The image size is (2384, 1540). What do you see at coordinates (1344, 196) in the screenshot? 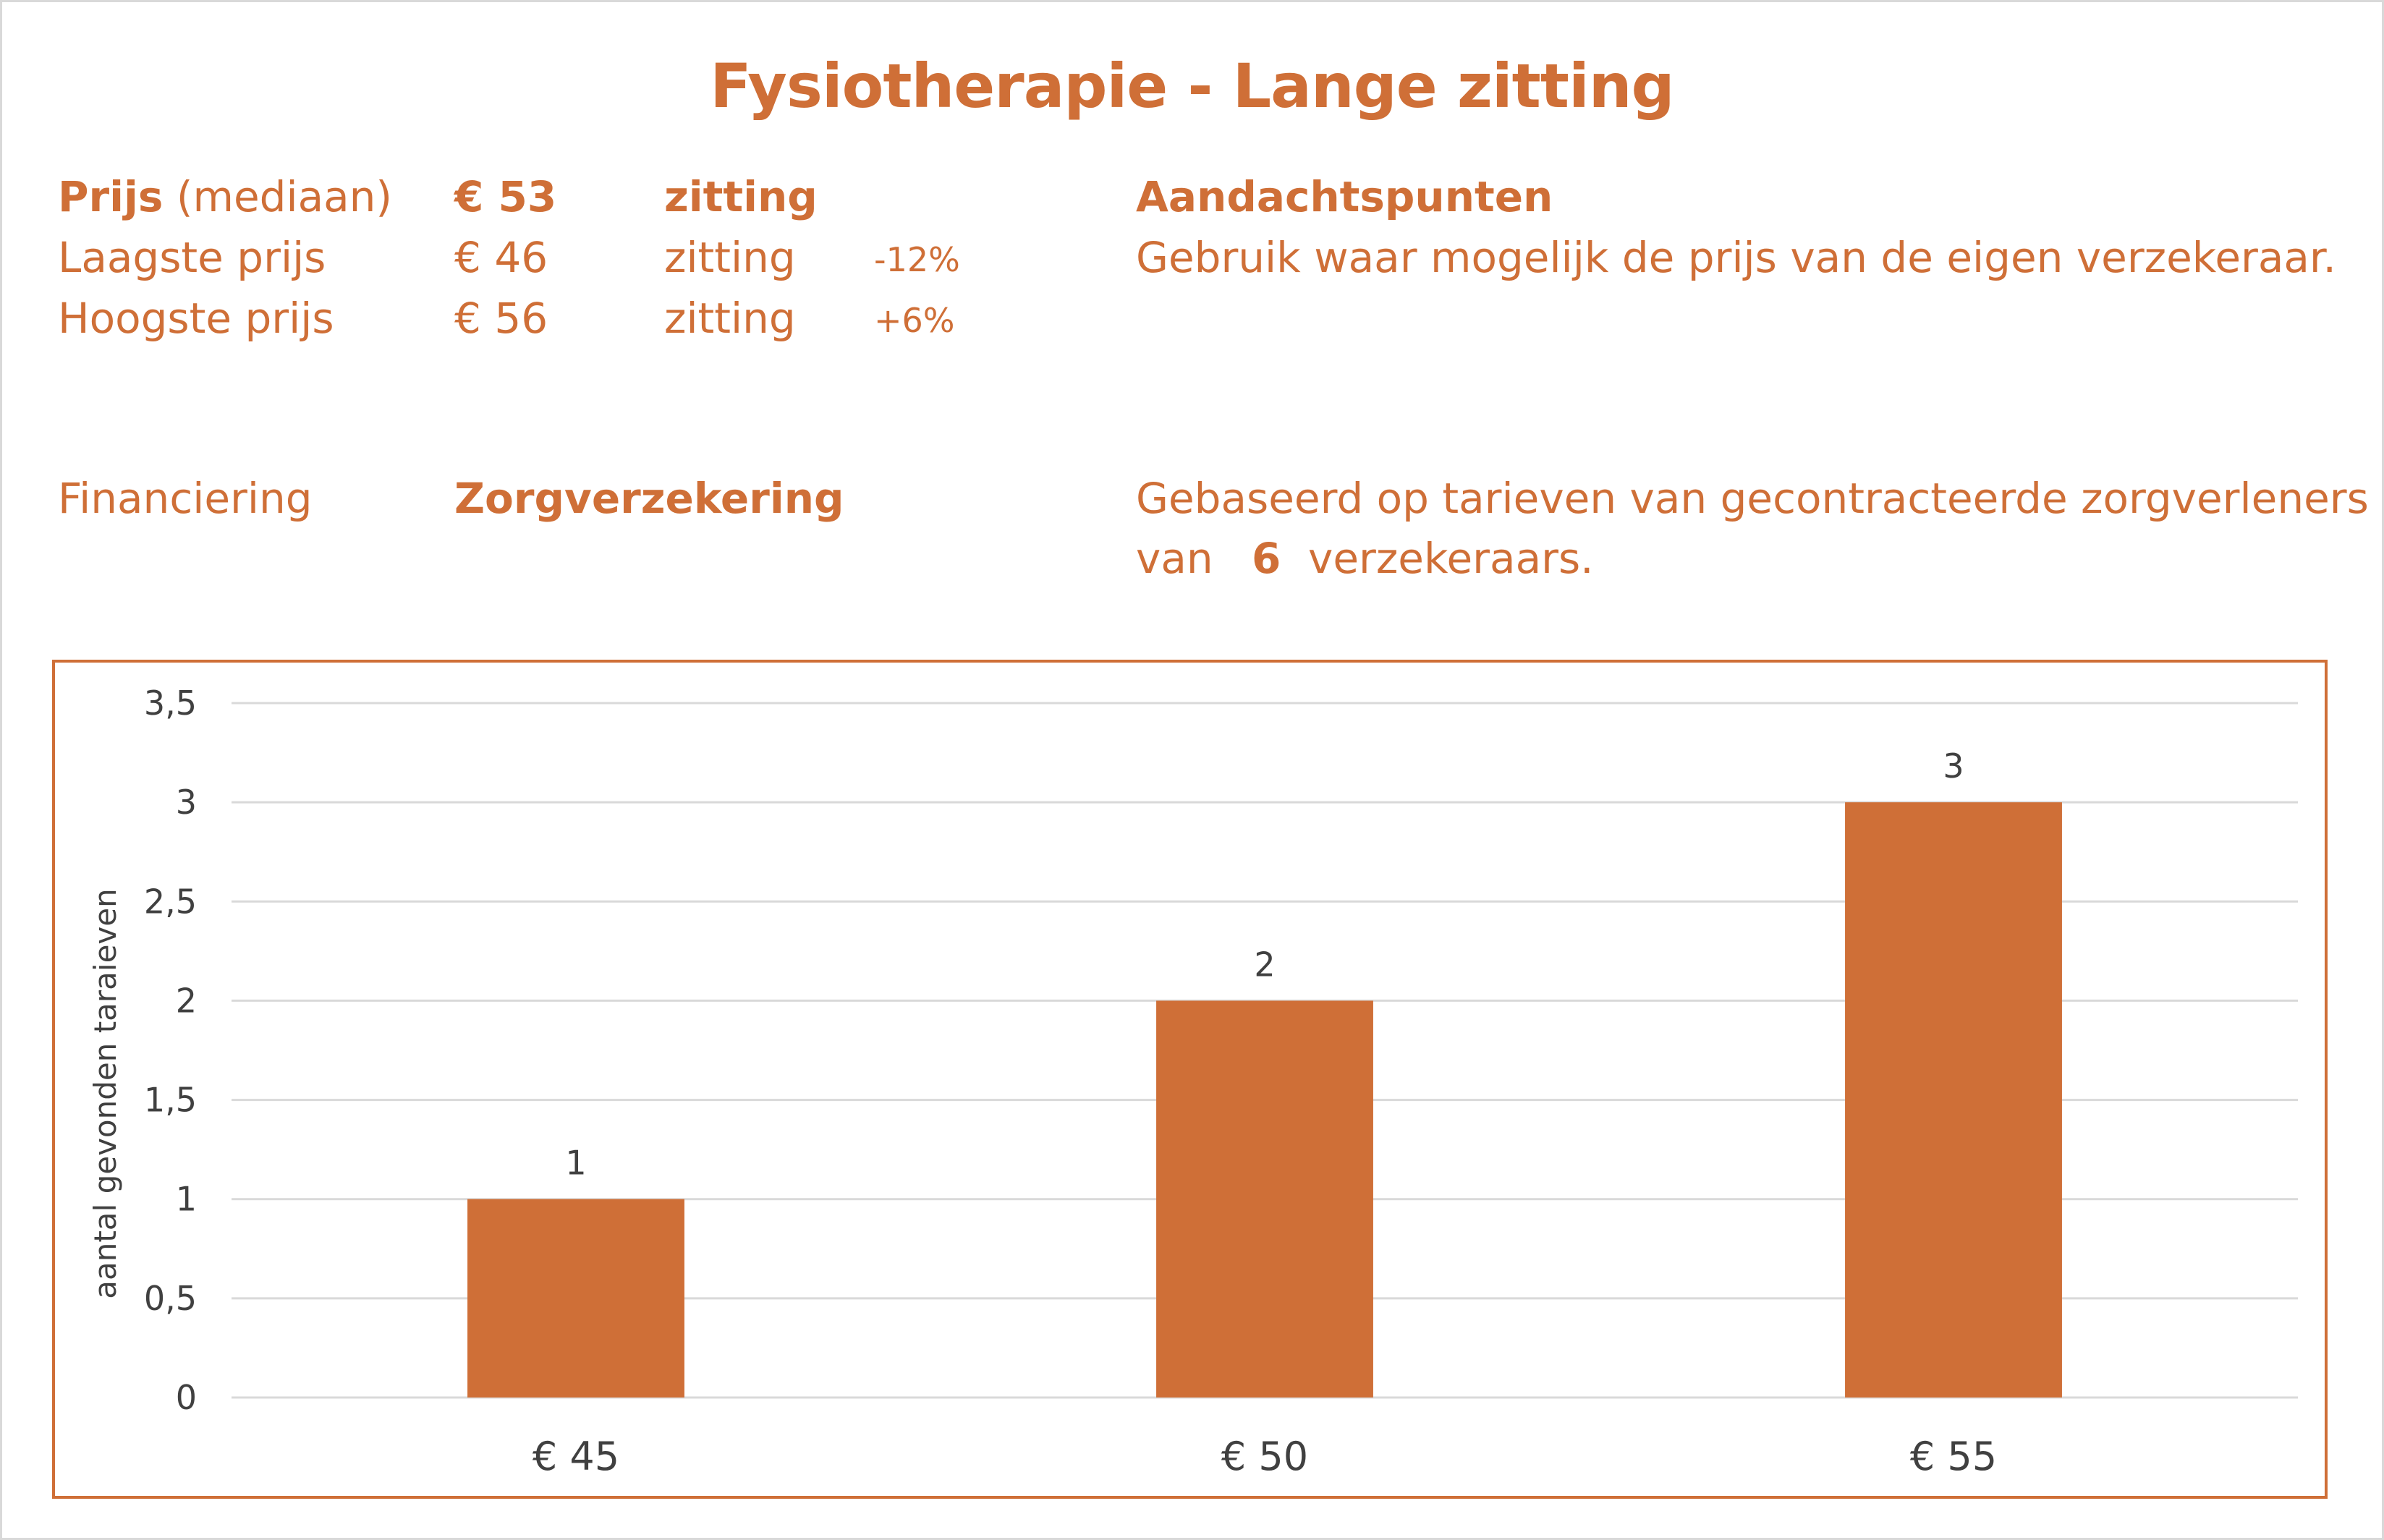
I see `attention-heading: Aandachtspunten` at bounding box center [1344, 196].